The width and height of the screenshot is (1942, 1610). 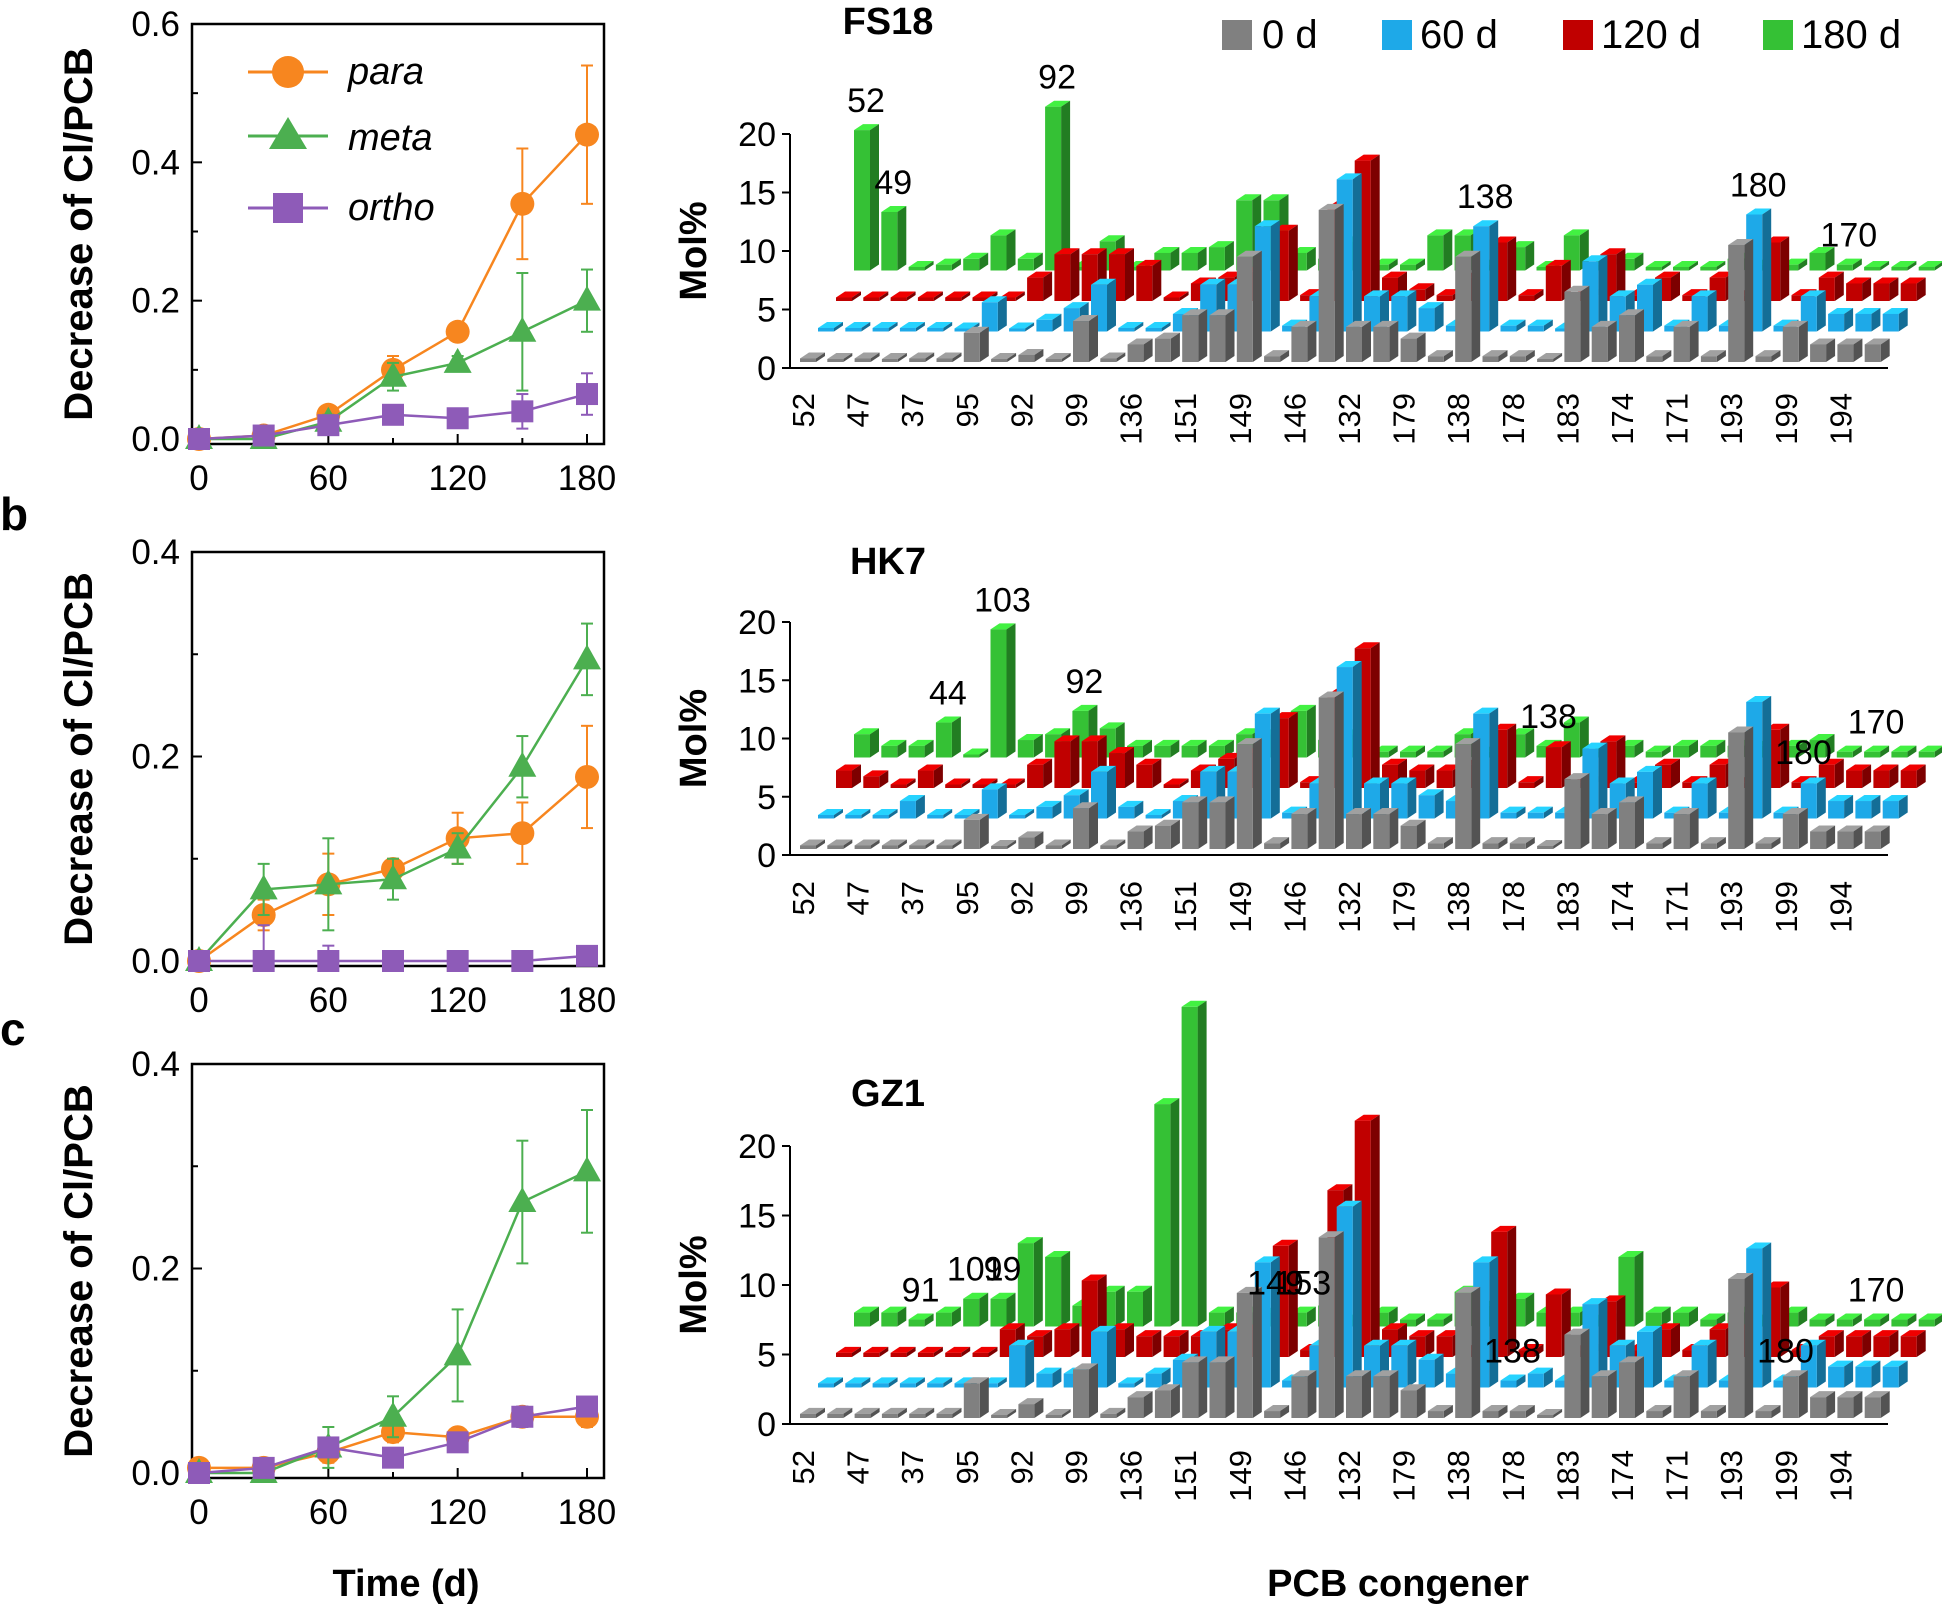 What do you see at coordinates (155, 961) in the screenshot?
I see `y-tick-label: 0.0` at bounding box center [155, 961].